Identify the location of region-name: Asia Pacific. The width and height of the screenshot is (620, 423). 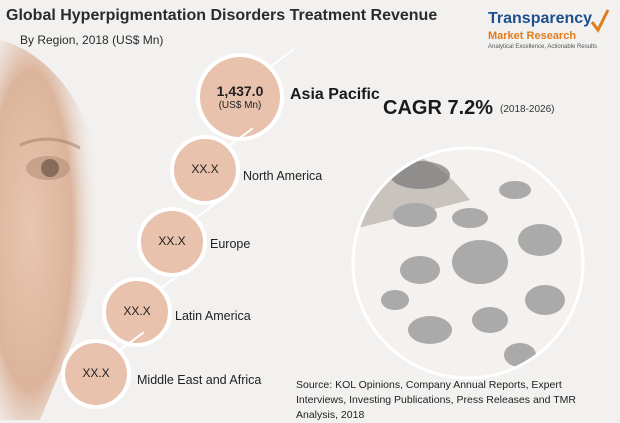
(335, 94).